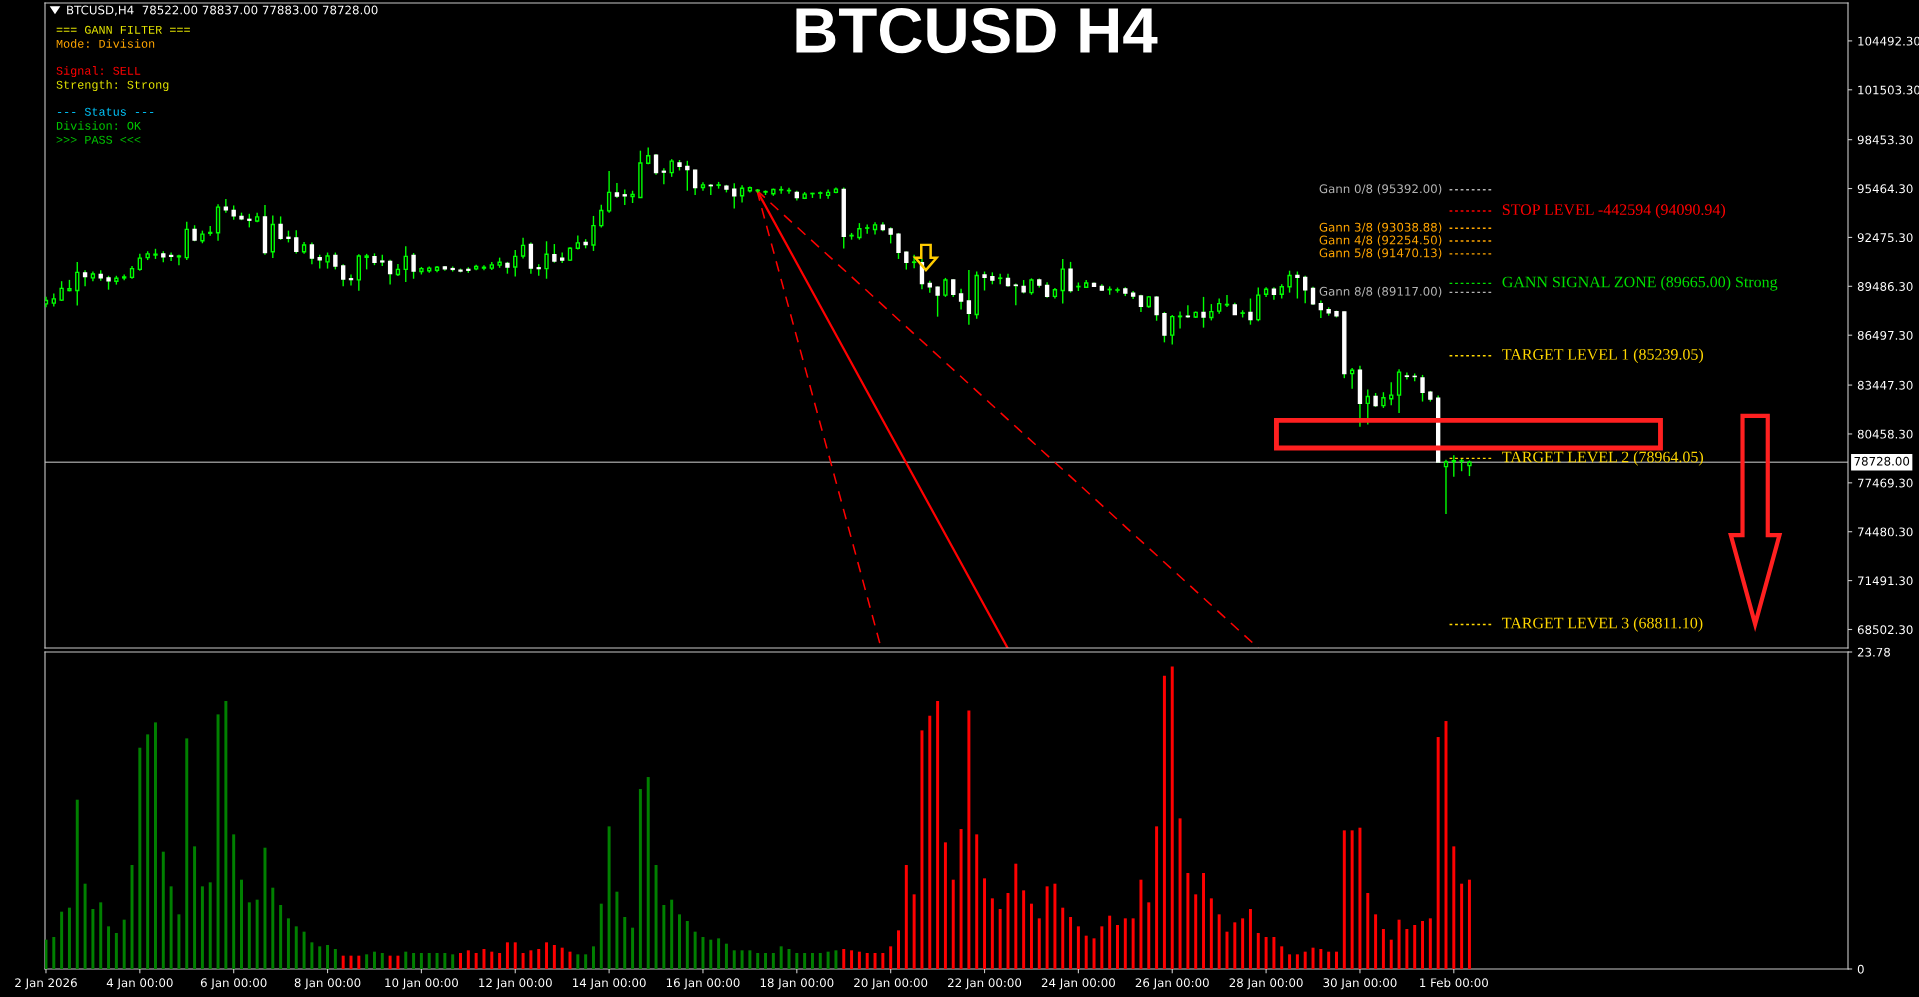 The image size is (1919, 997). I want to click on annotation: Division: OK, so click(98, 125).